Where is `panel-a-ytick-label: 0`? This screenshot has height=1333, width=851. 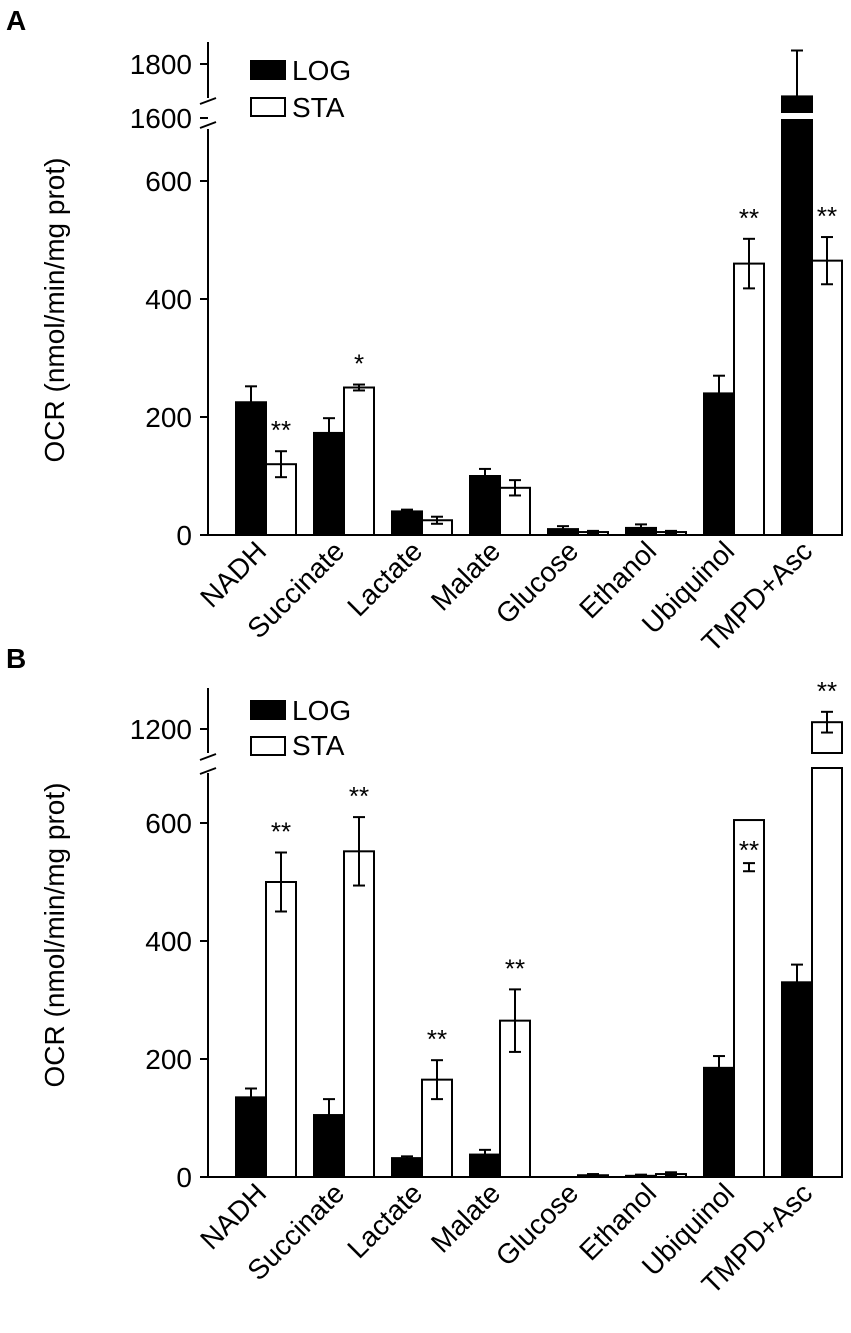 panel-a-ytick-label: 0 is located at coordinates (184, 535).